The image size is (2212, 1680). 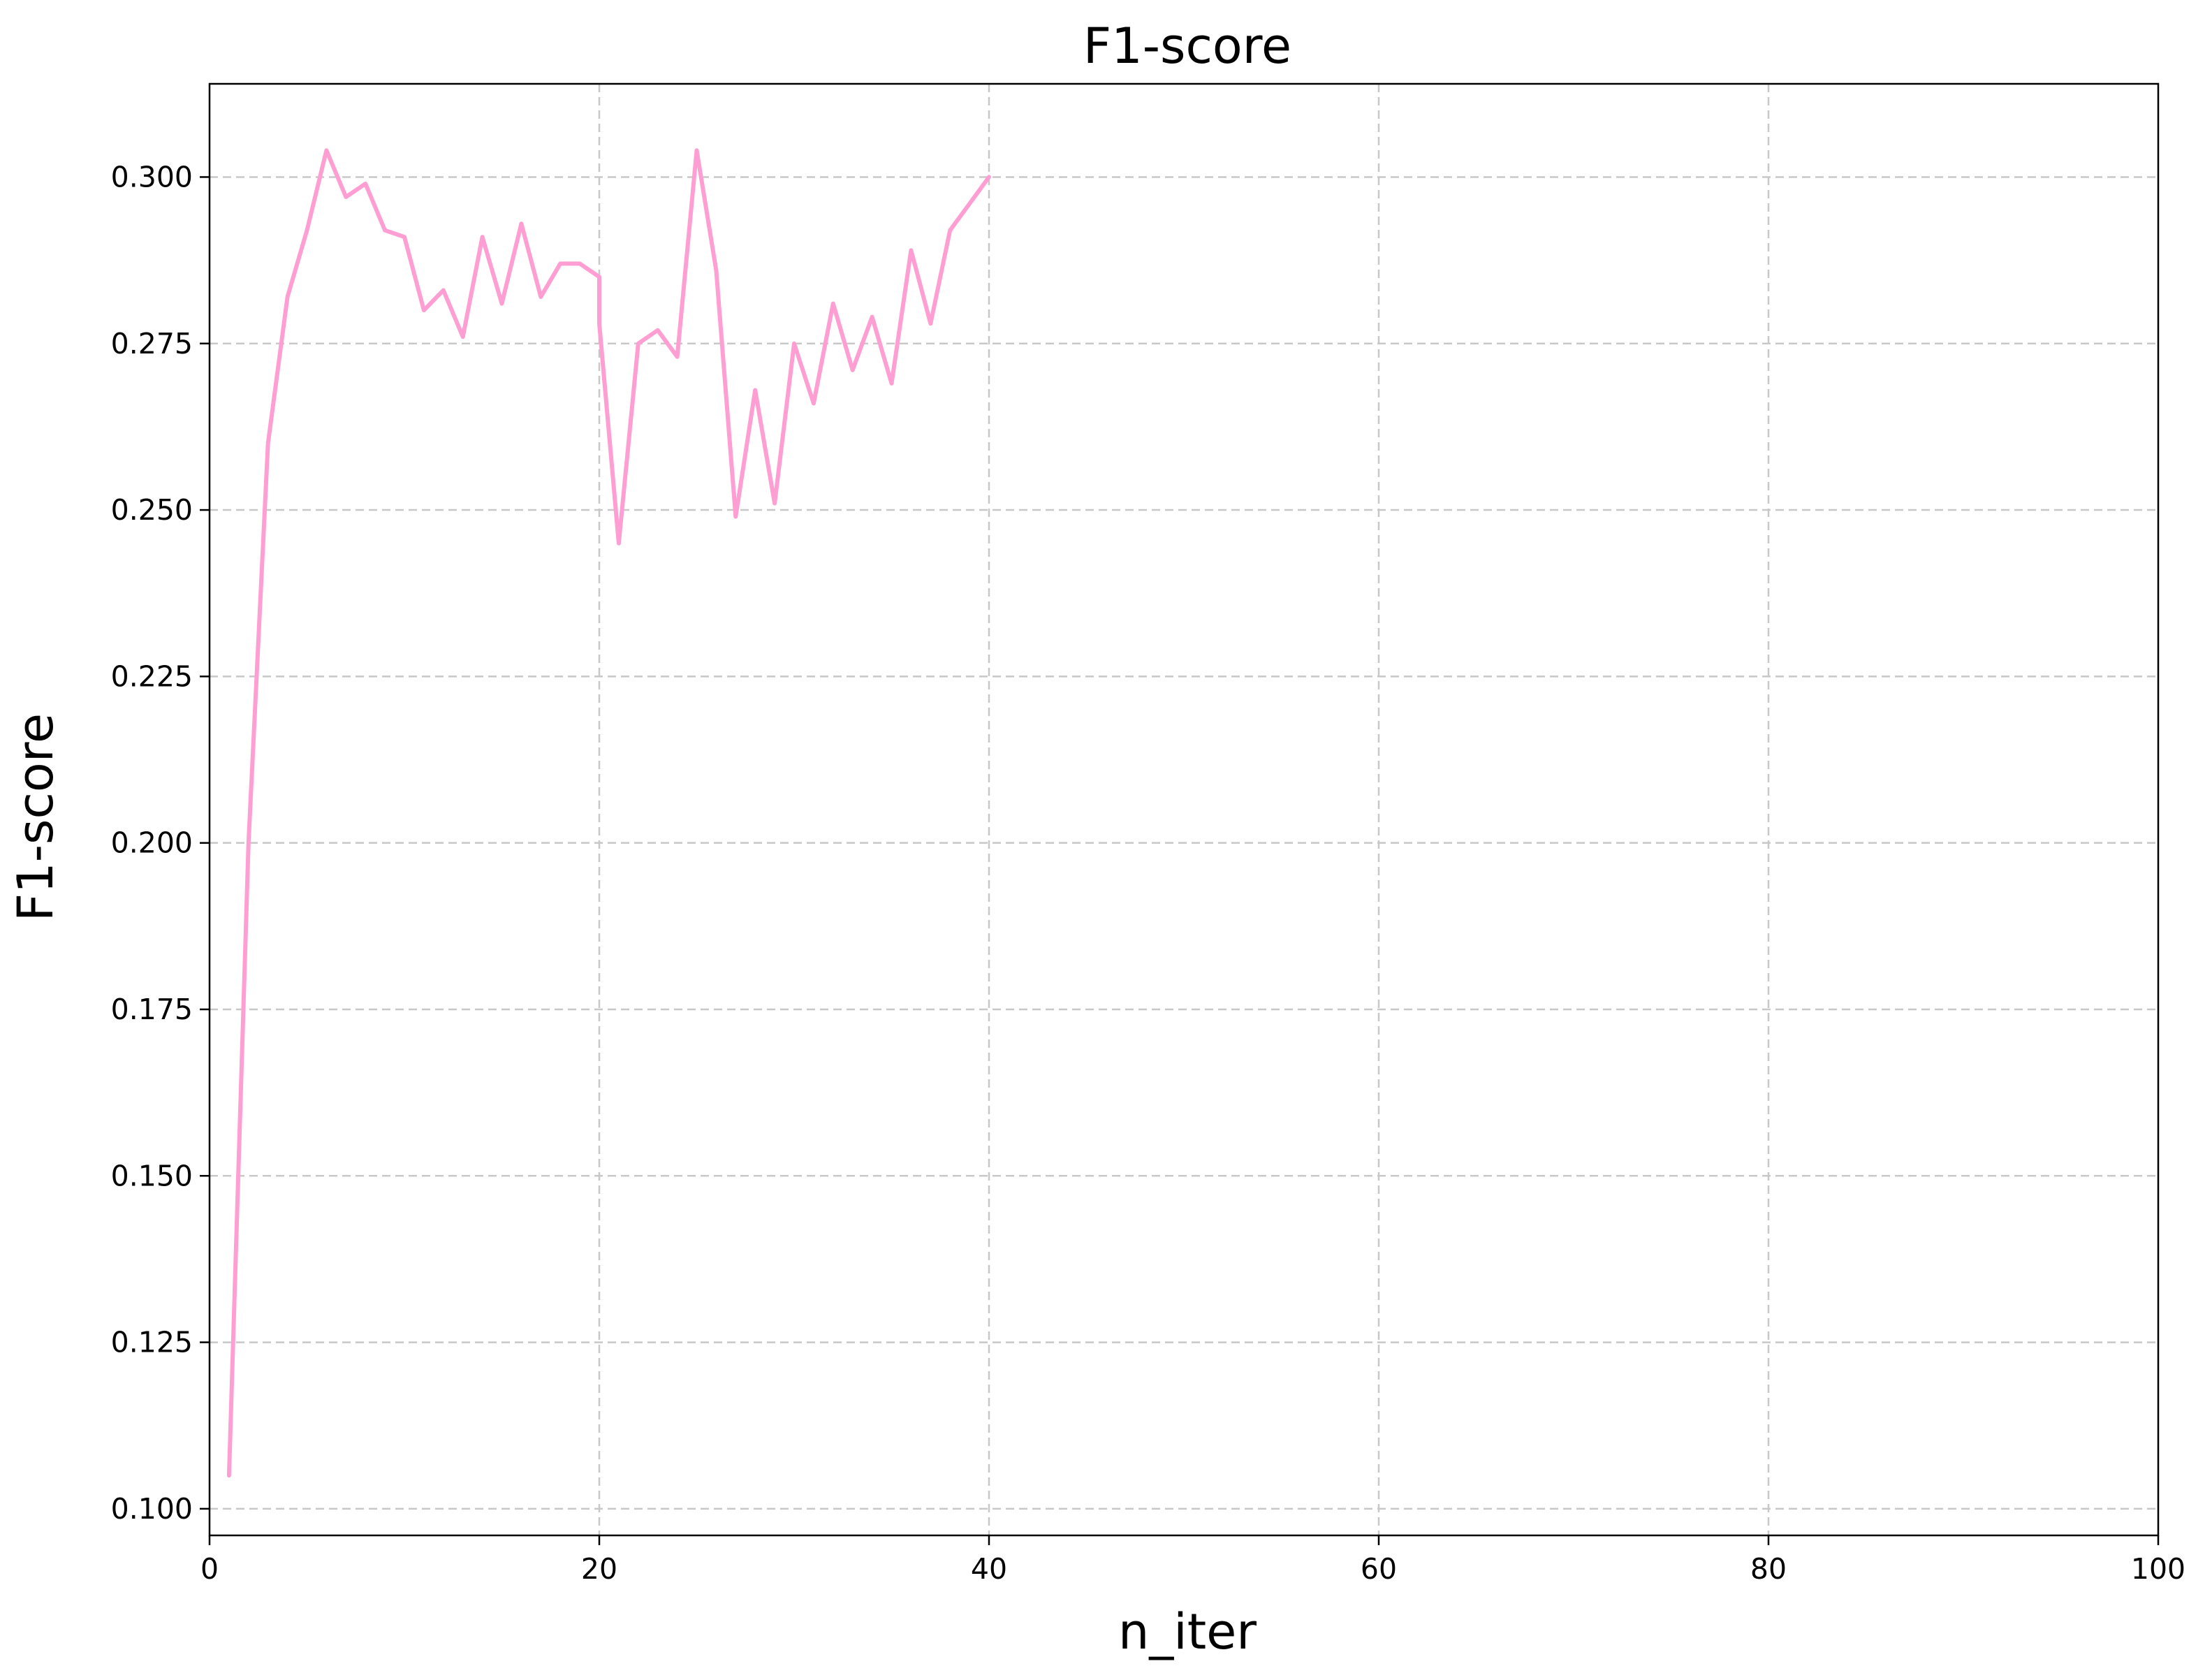 What do you see at coordinates (152, 1175) in the screenshot?
I see `y-tick-label: 0.150` at bounding box center [152, 1175].